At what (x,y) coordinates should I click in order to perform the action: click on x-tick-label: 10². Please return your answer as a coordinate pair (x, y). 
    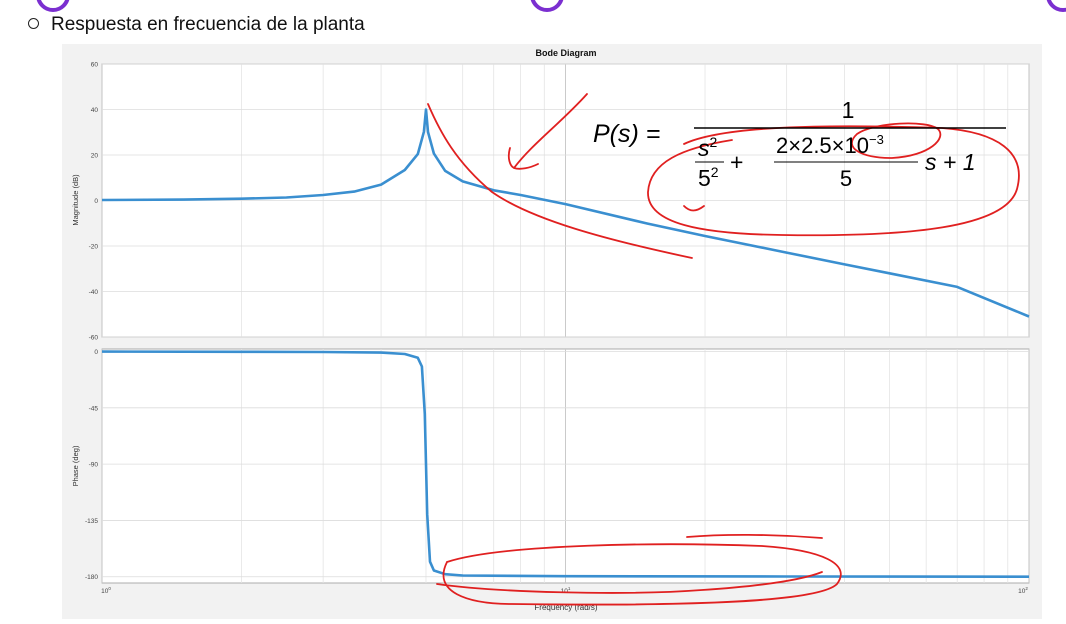
    Looking at the image, I should click on (1023, 590).